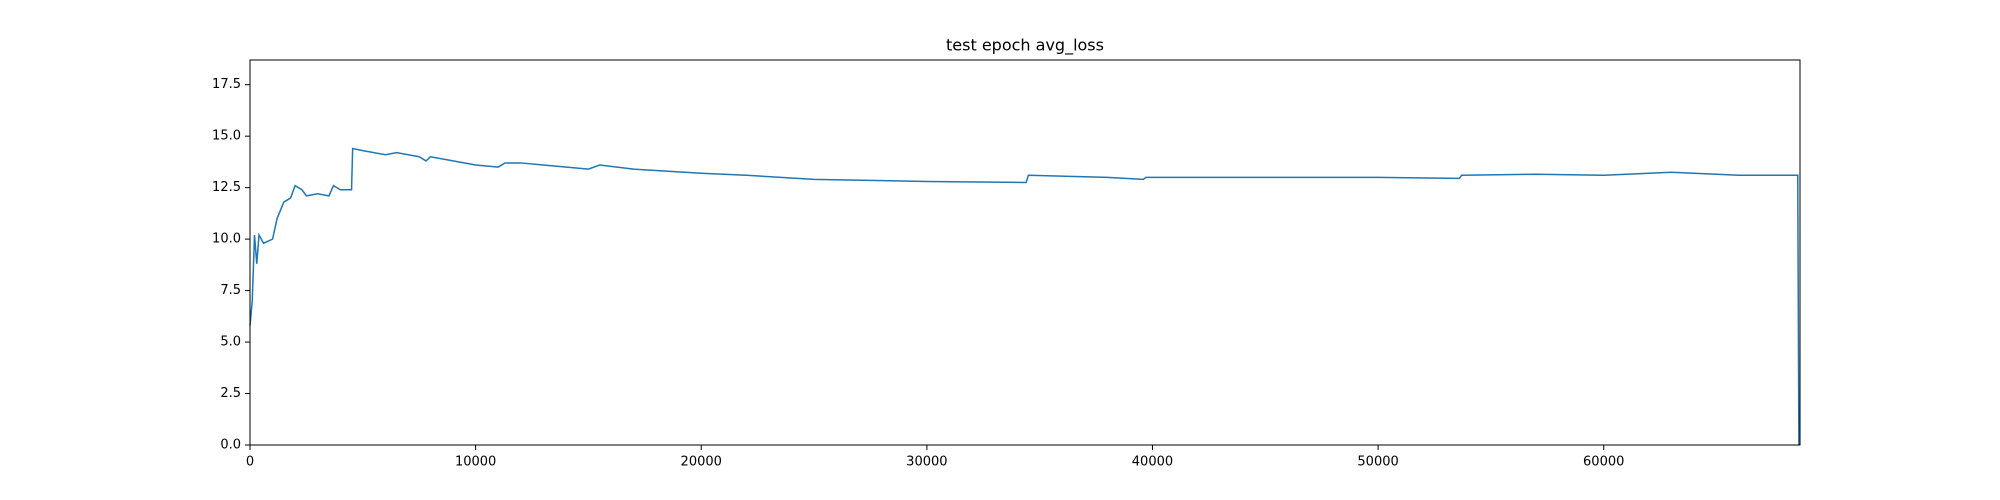 This screenshot has height=500, width=2000. What do you see at coordinates (226, 84) in the screenshot?
I see `y-tick-label: 17.5` at bounding box center [226, 84].